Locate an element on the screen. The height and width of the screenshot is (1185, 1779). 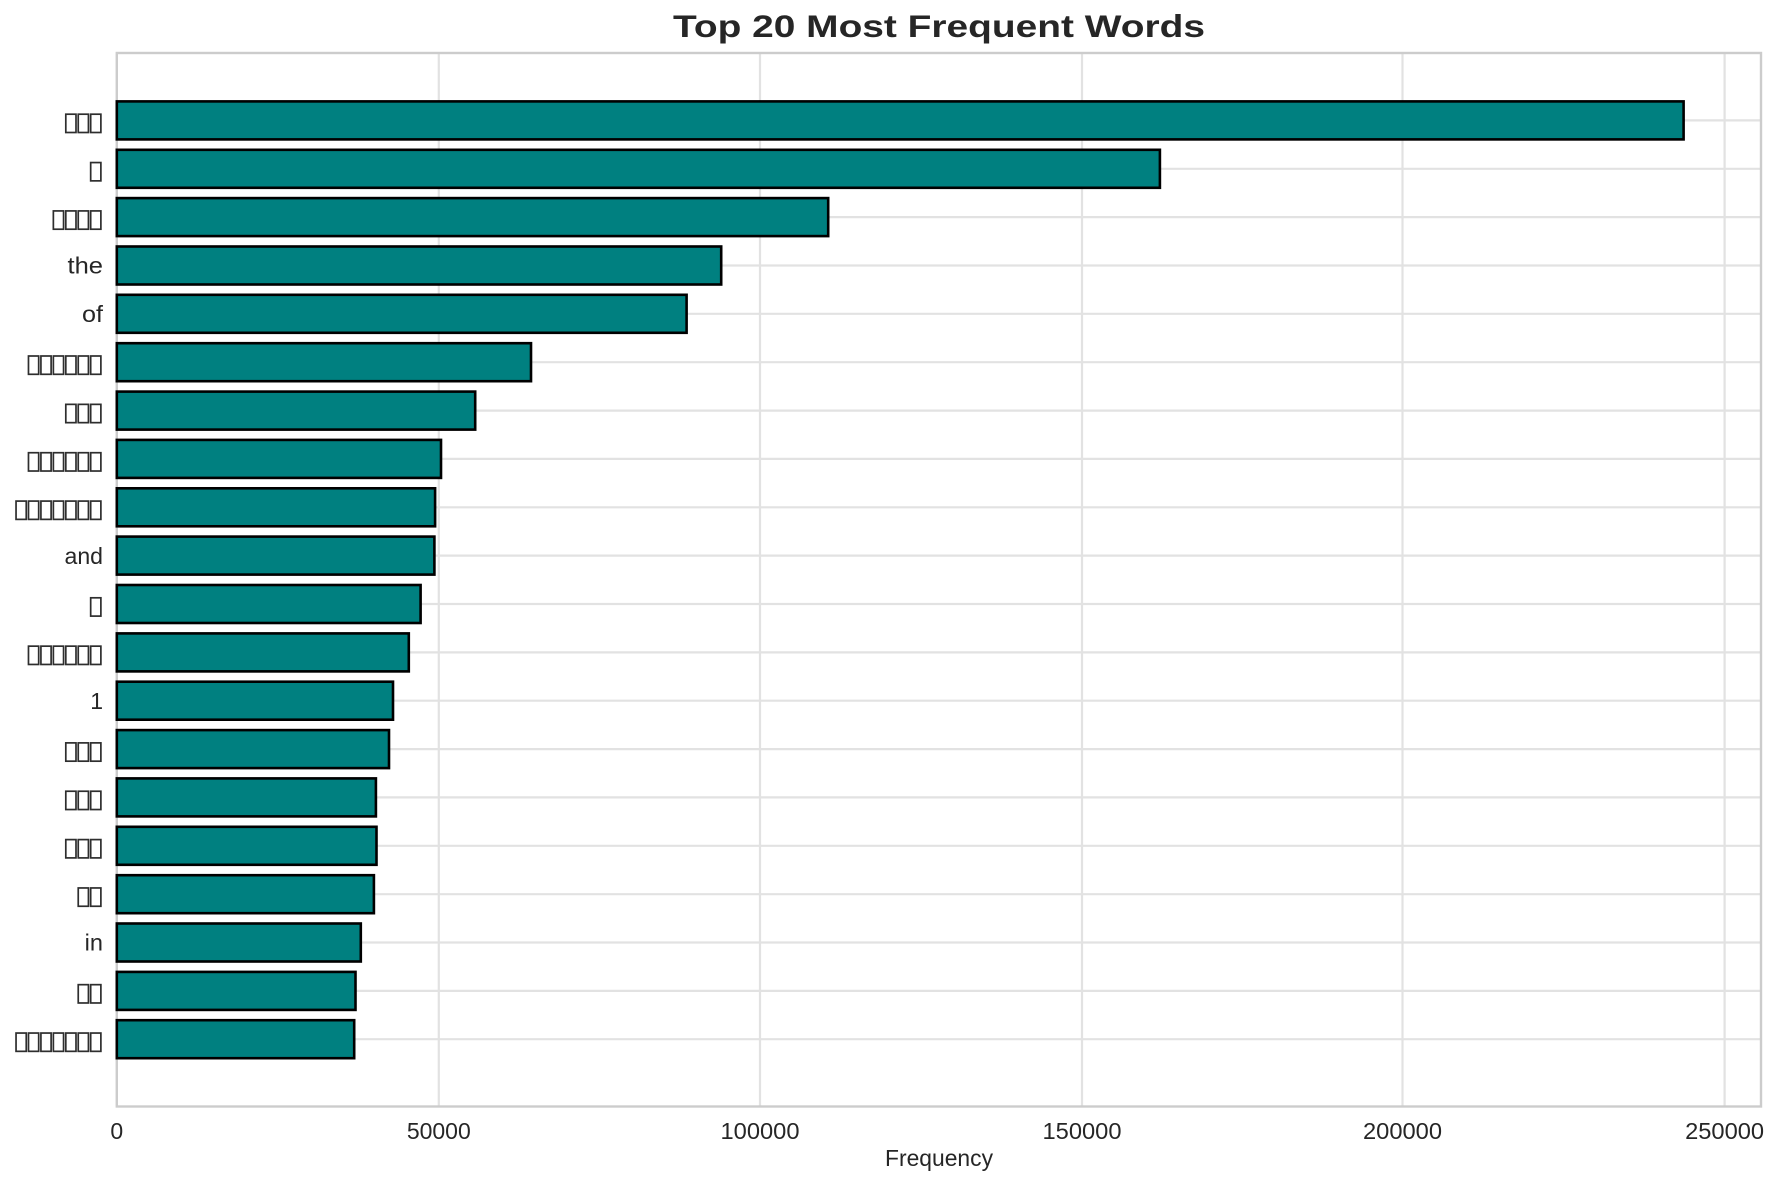
svg-text: the is located at coordinates (86, 266).